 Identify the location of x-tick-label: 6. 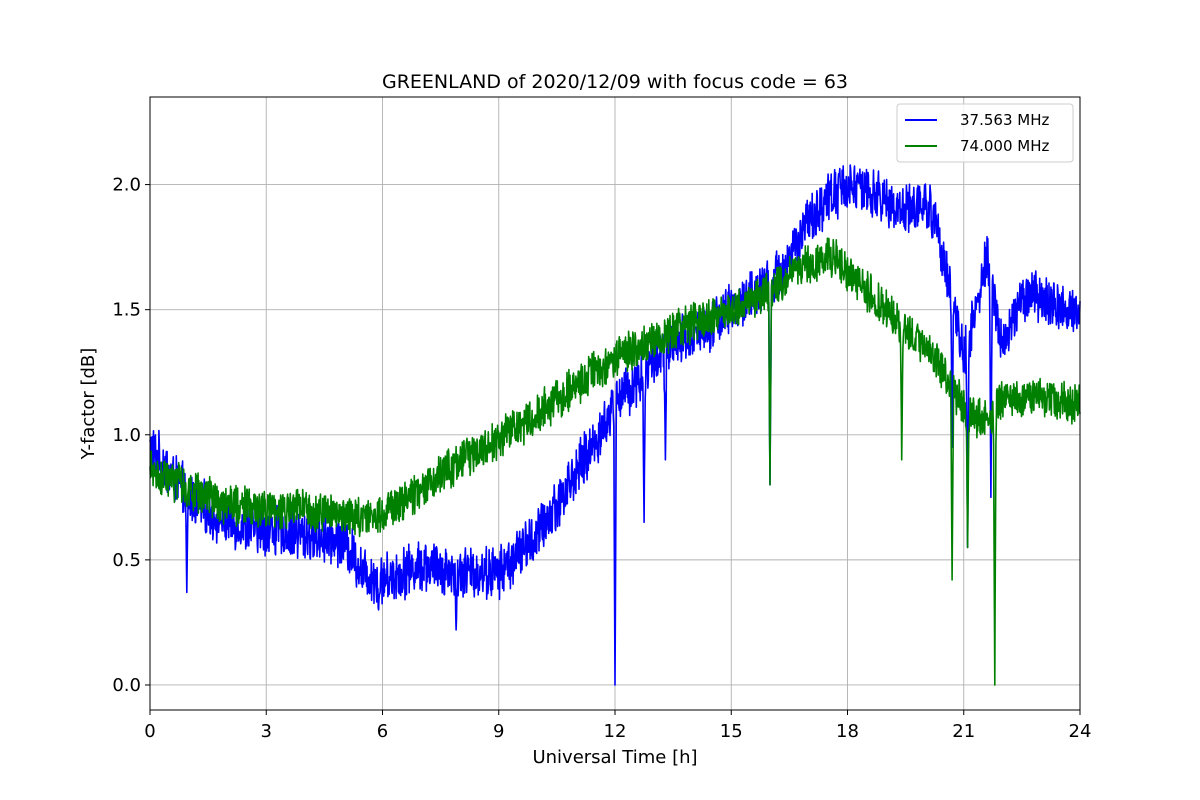
(382, 731).